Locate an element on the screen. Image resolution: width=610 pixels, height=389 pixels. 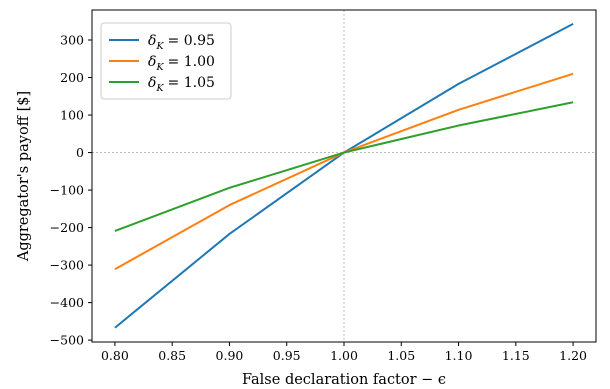
y-tick-label: −200 is located at coordinates (67, 227).